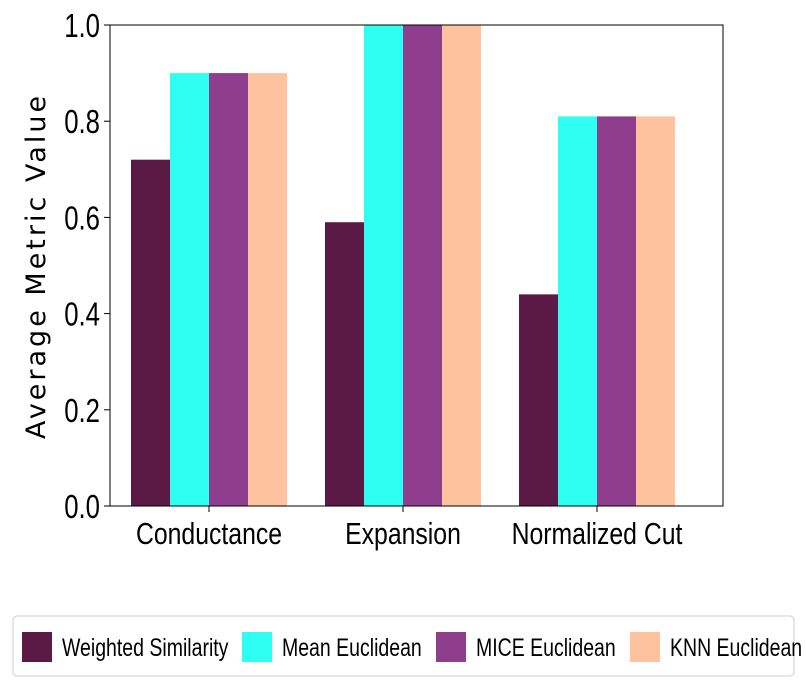 The height and width of the screenshot is (698, 806). What do you see at coordinates (82, 507) in the screenshot?
I see `y-tick-label: 0.0` at bounding box center [82, 507].